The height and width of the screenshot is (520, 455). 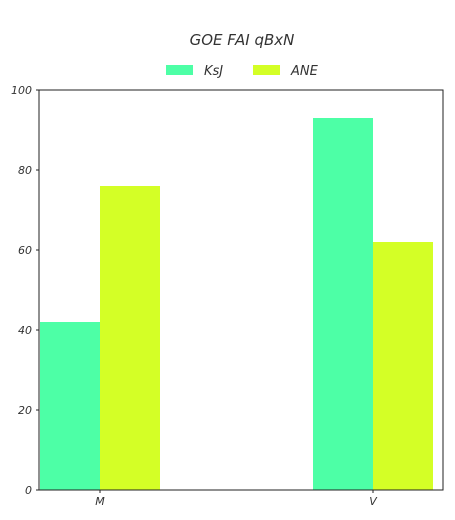 I want to click on y-tick-label: 60, so click(x=25, y=250).